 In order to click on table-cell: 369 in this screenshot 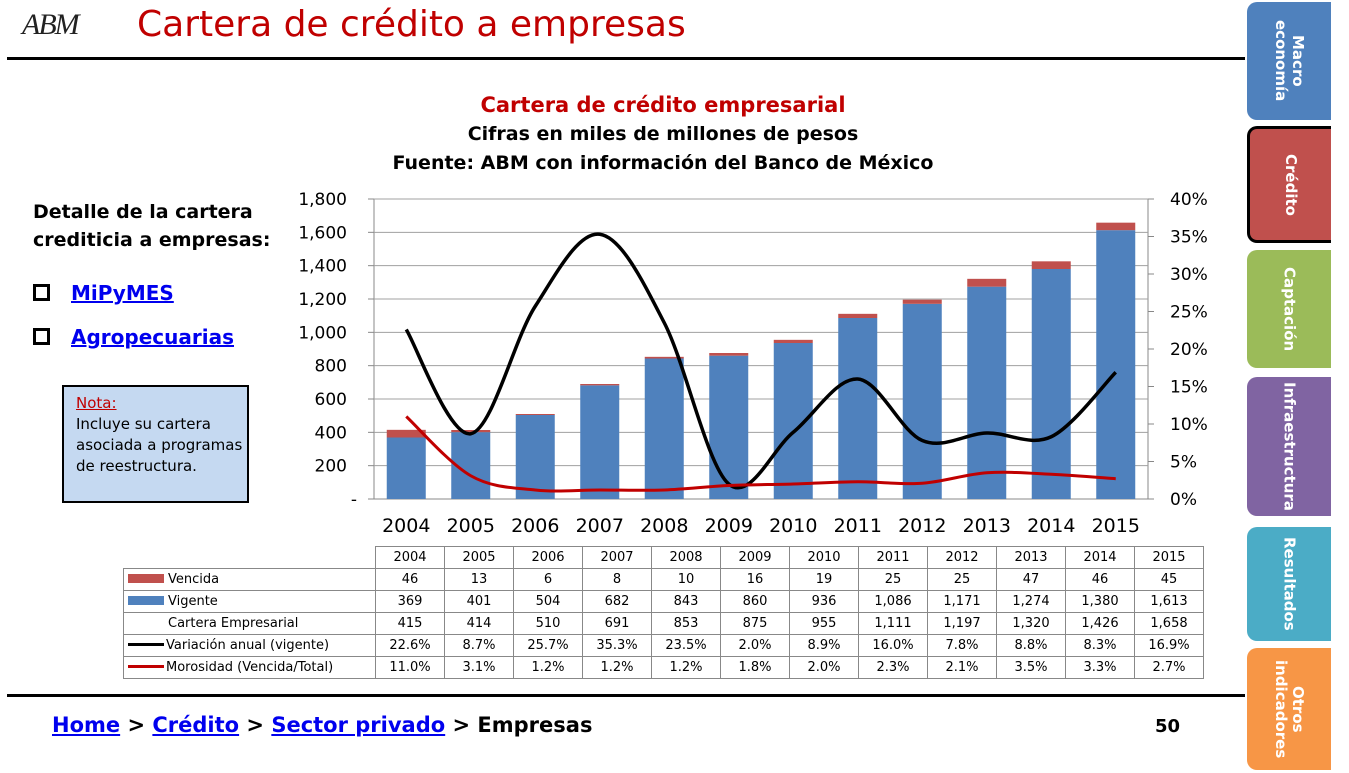, I will do `click(410, 601)`.